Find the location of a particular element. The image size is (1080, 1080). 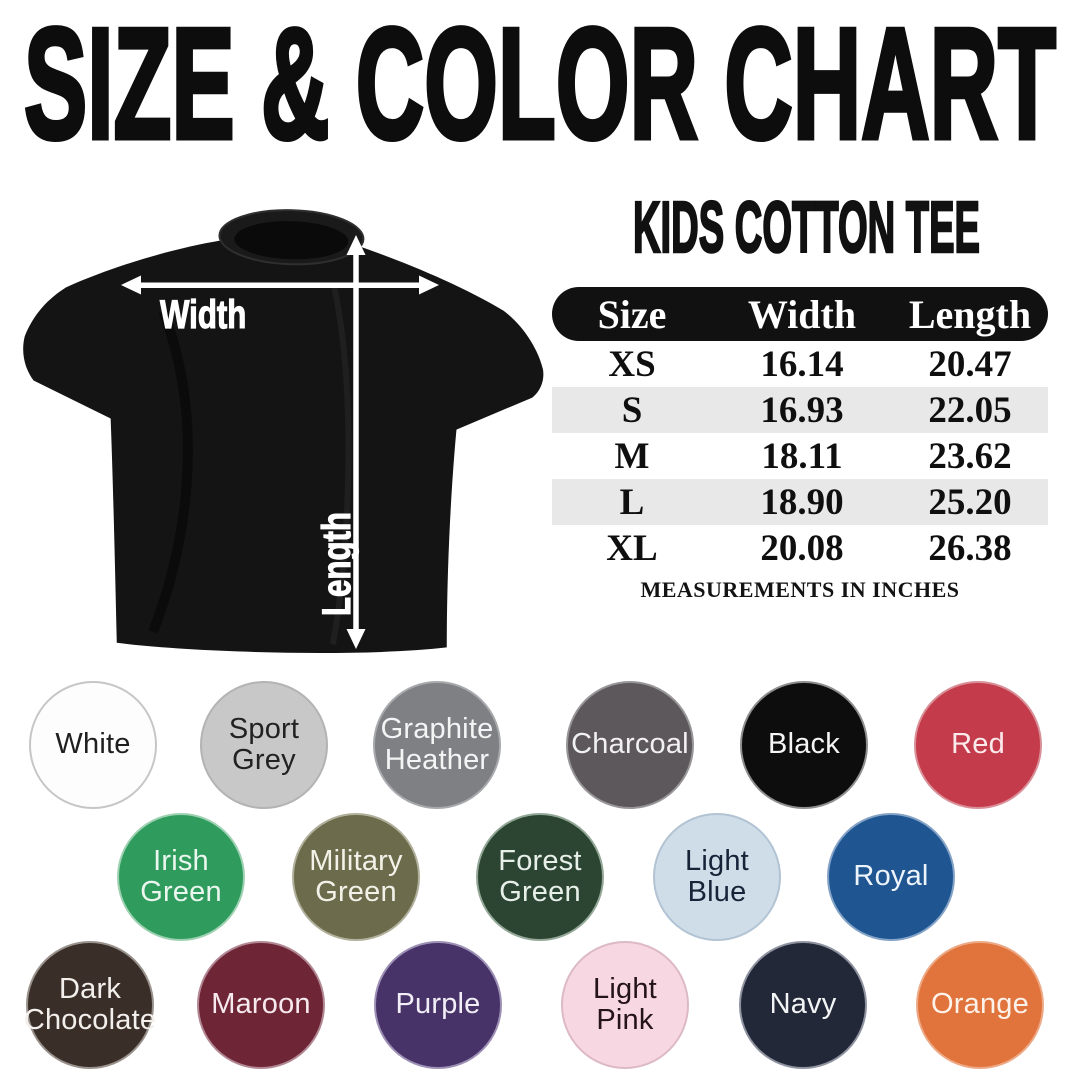

table-row-s: S 16.93 22.05 is located at coordinates (800, 410).